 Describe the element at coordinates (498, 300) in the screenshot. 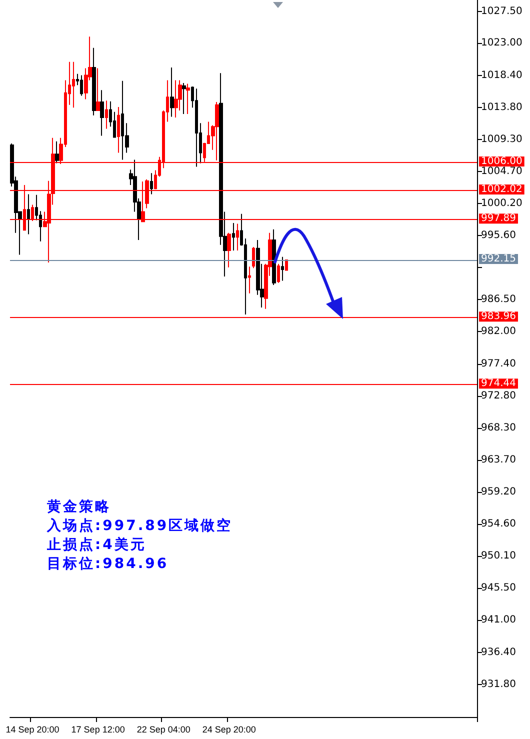

I see `y-tick-label: 986.50` at that location.